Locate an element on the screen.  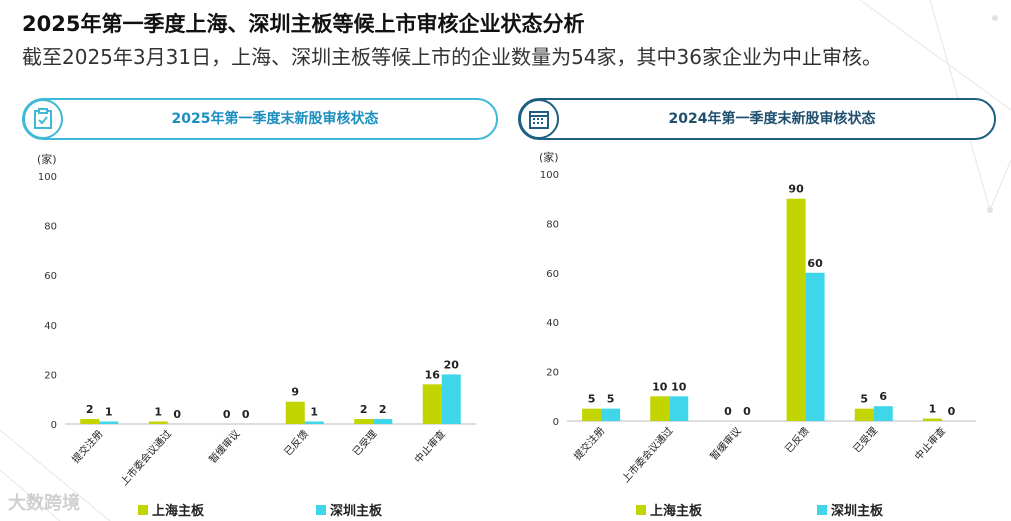
data-label: 90 is located at coordinates (796, 189).